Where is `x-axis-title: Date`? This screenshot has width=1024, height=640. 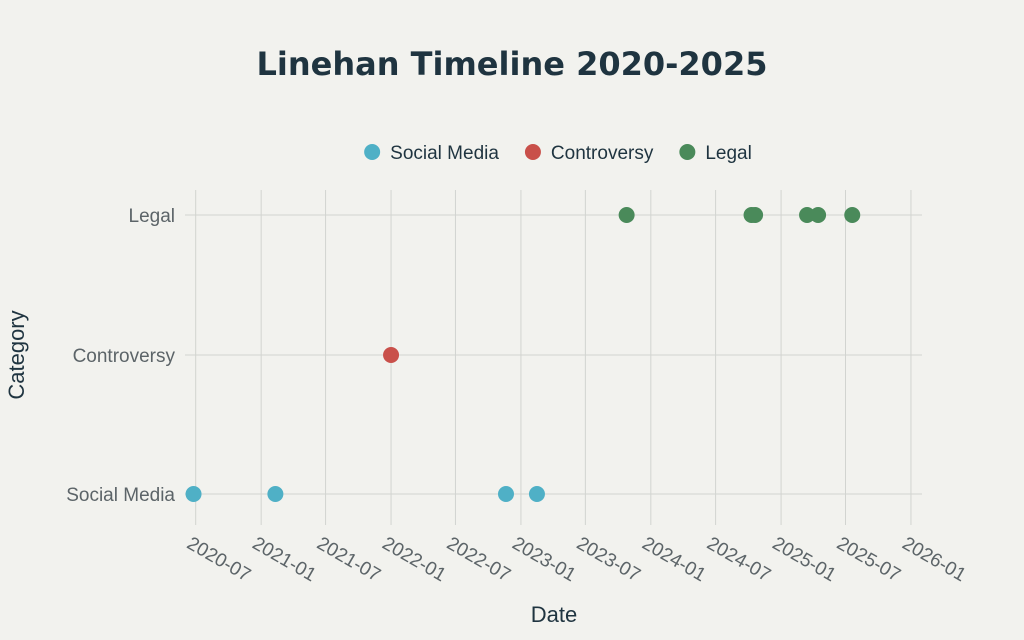
x-axis-title: Date is located at coordinates (554, 614).